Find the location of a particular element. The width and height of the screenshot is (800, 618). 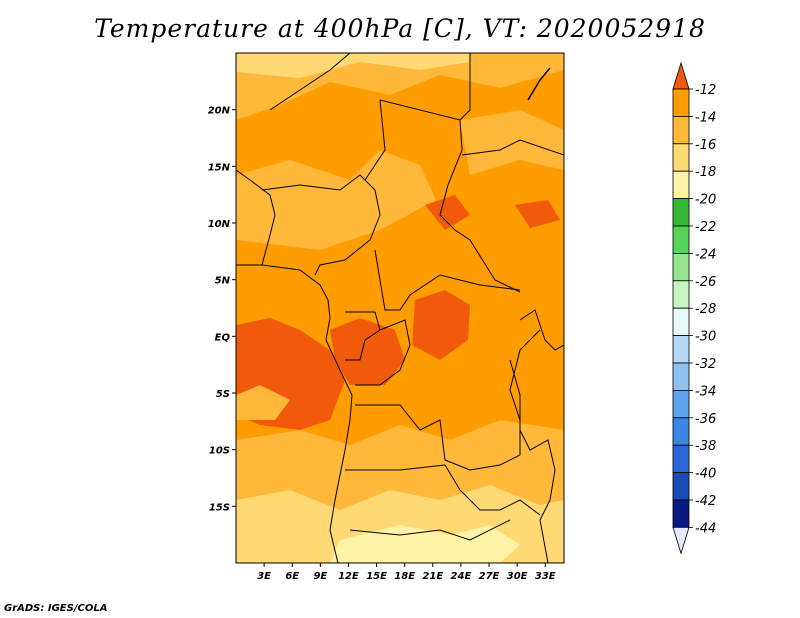

border-uganda-kenya is located at coordinates (541, 330).